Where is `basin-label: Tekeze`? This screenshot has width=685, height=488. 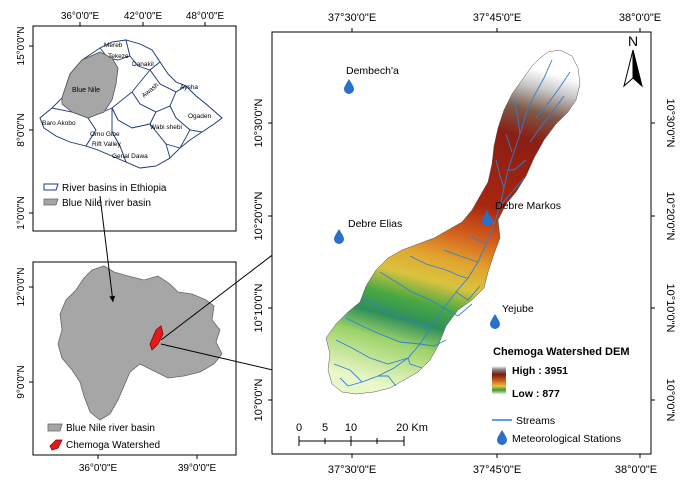 basin-label: Tekeze is located at coordinates (118, 56).